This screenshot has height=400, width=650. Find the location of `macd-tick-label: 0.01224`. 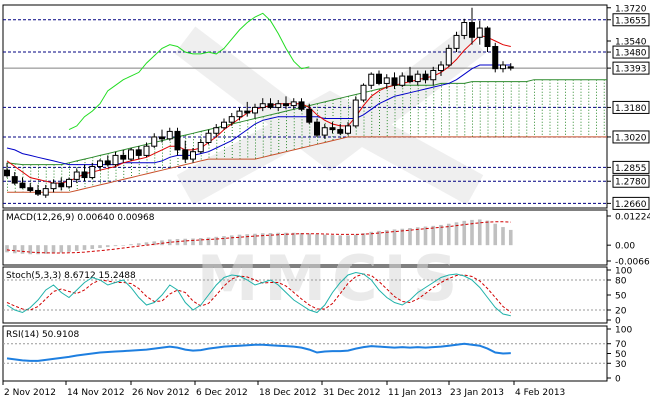

macd-tick-label: 0.01224 is located at coordinates (632, 218).